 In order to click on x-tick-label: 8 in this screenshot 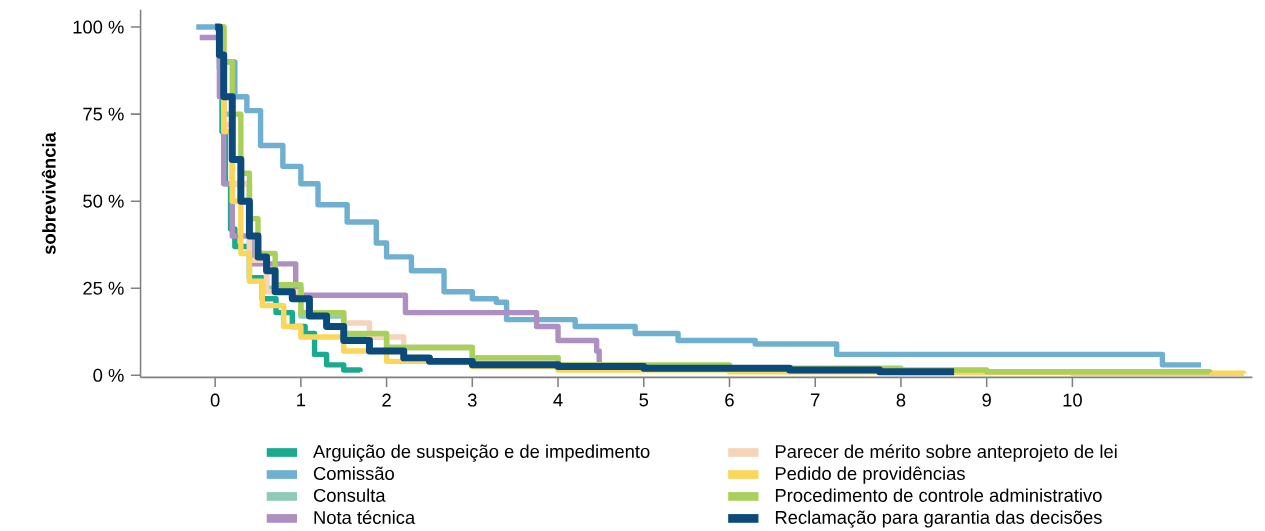, I will do `click(901, 400)`.